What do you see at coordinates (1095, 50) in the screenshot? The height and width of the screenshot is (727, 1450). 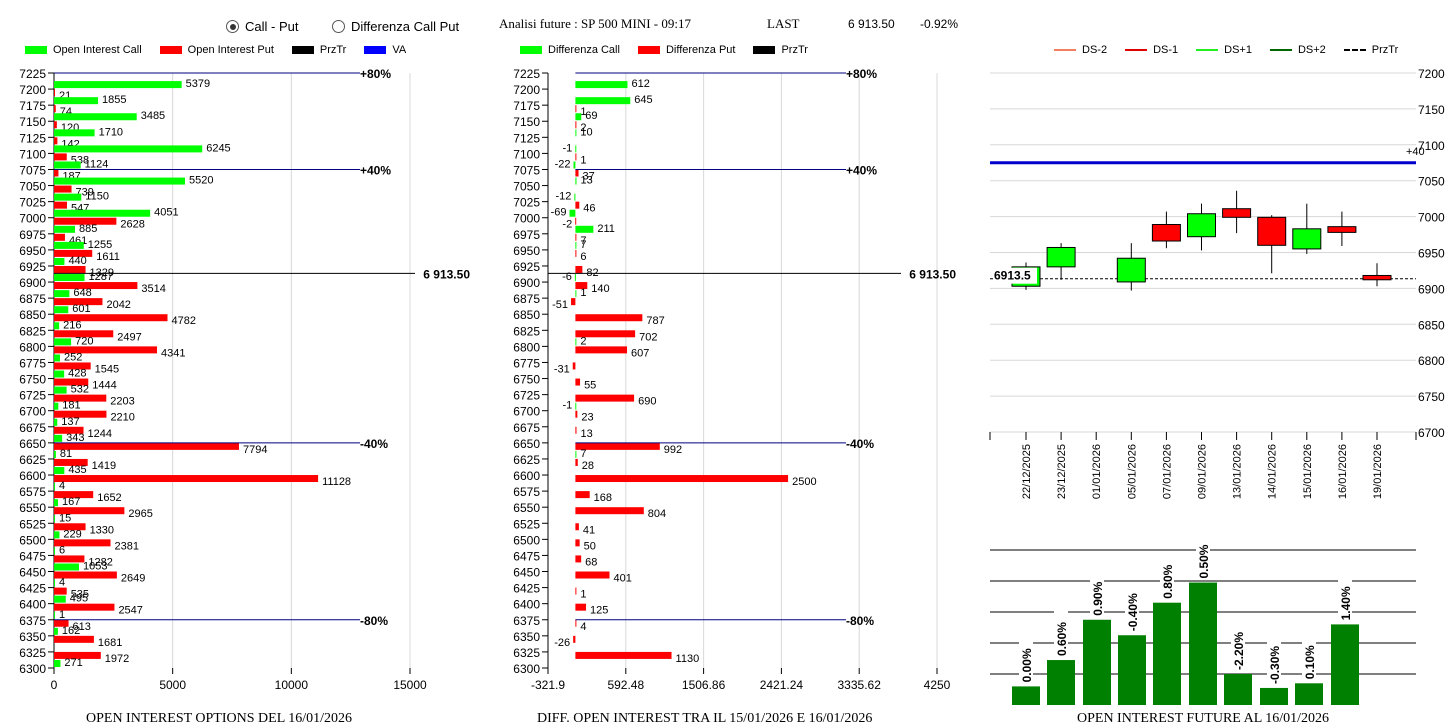 I see `legend-label: DS-2` at bounding box center [1095, 50].